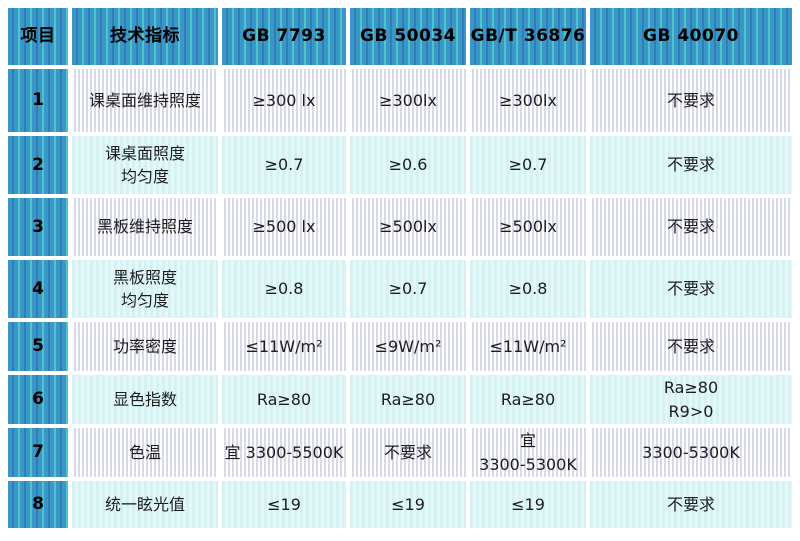 Image resolution: width=800 pixels, height=541 pixels. I want to click on row-number-cell: 2, so click(38, 165).